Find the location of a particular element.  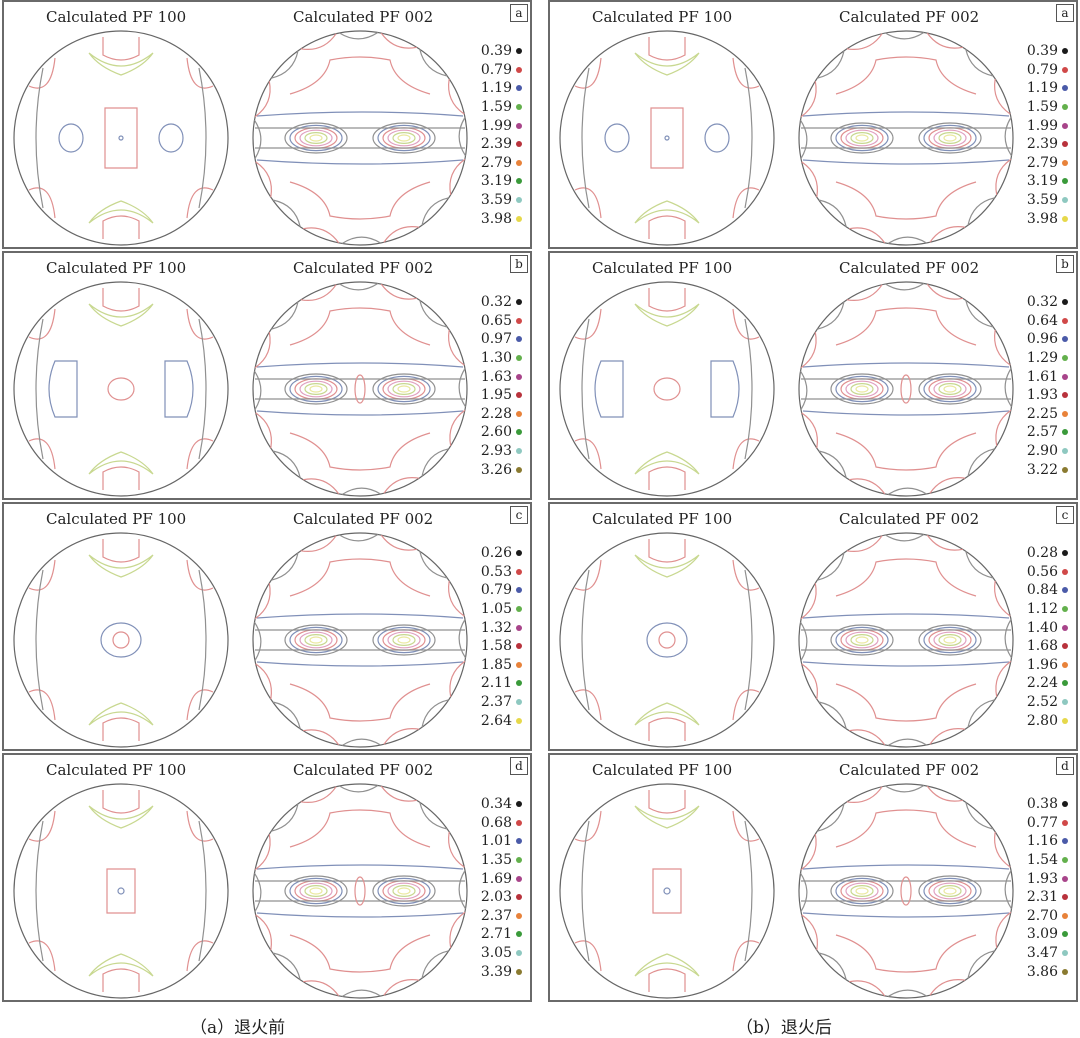

legend-value: 3.09 is located at coordinates (1042, 934).